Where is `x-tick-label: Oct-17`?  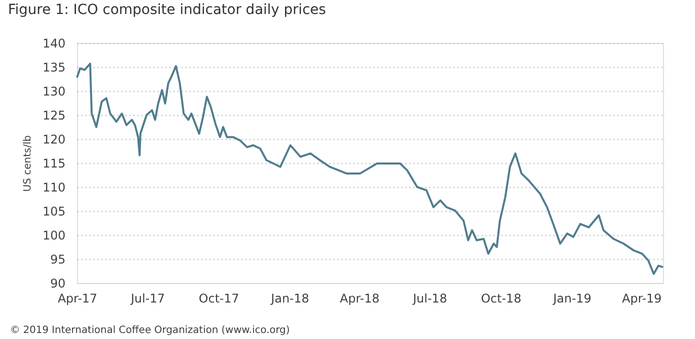 x-tick-label: Oct-17 is located at coordinates (219, 299).